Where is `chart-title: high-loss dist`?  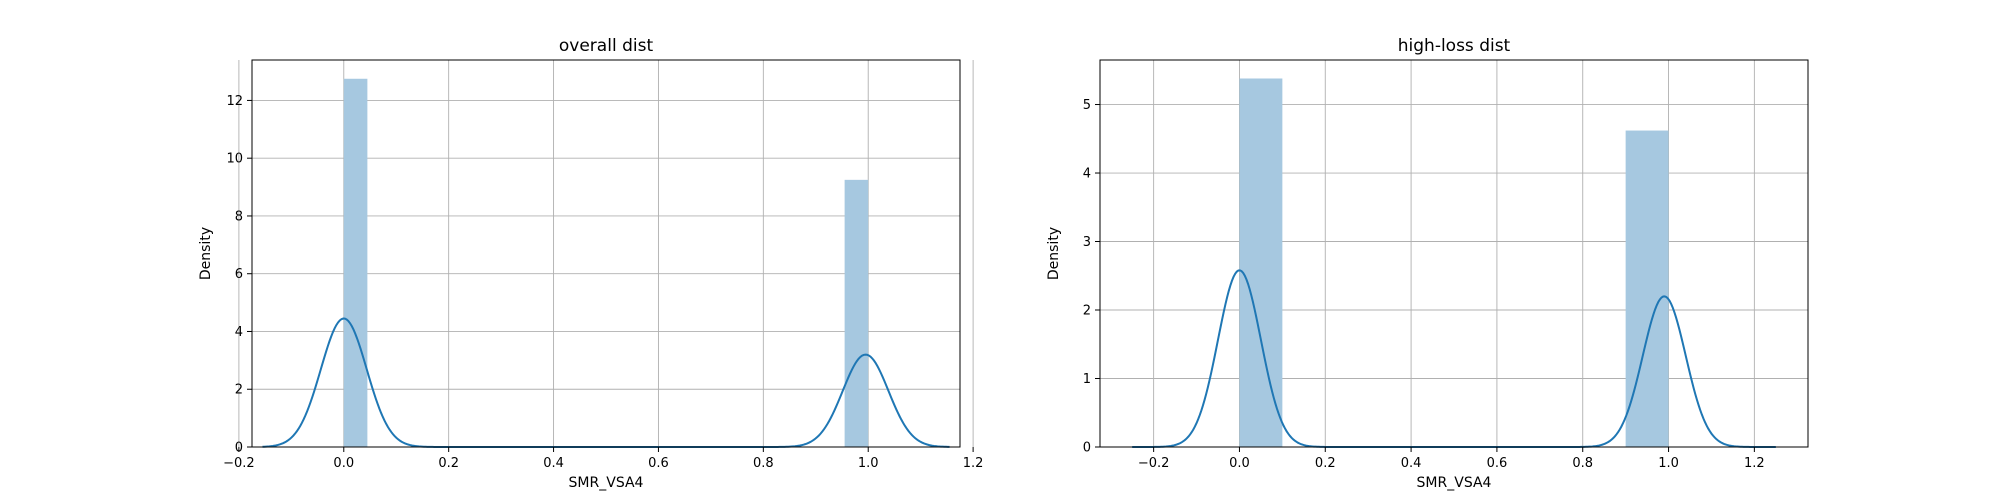
chart-title: high-loss dist is located at coordinates (1454, 46).